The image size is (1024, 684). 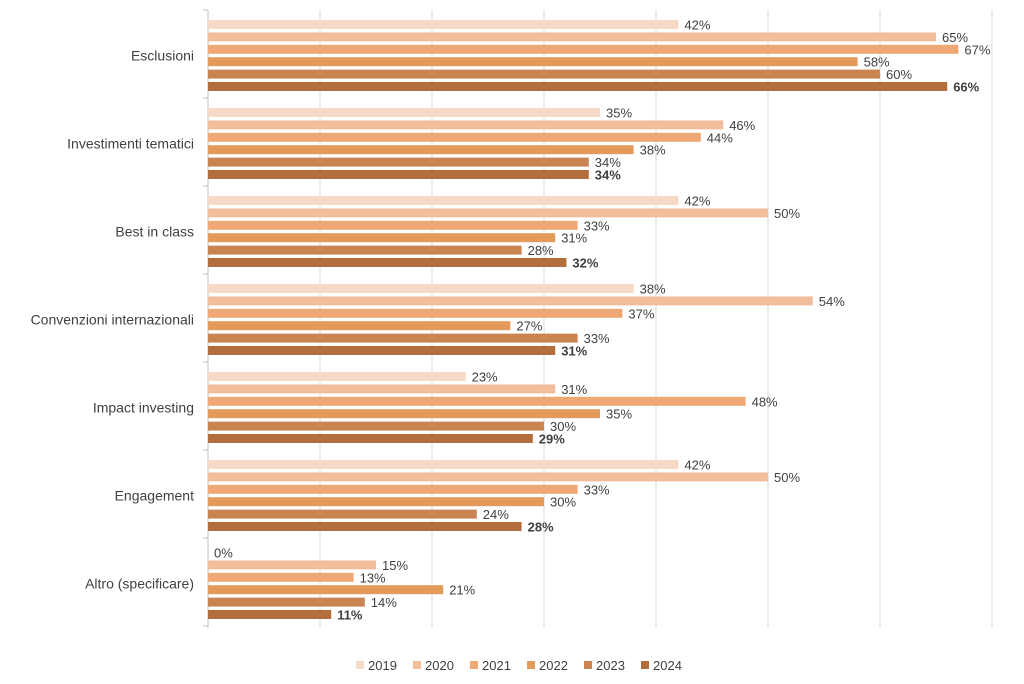 What do you see at coordinates (162, 56) in the screenshot?
I see `category-label: Esclusioni` at bounding box center [162, 56].